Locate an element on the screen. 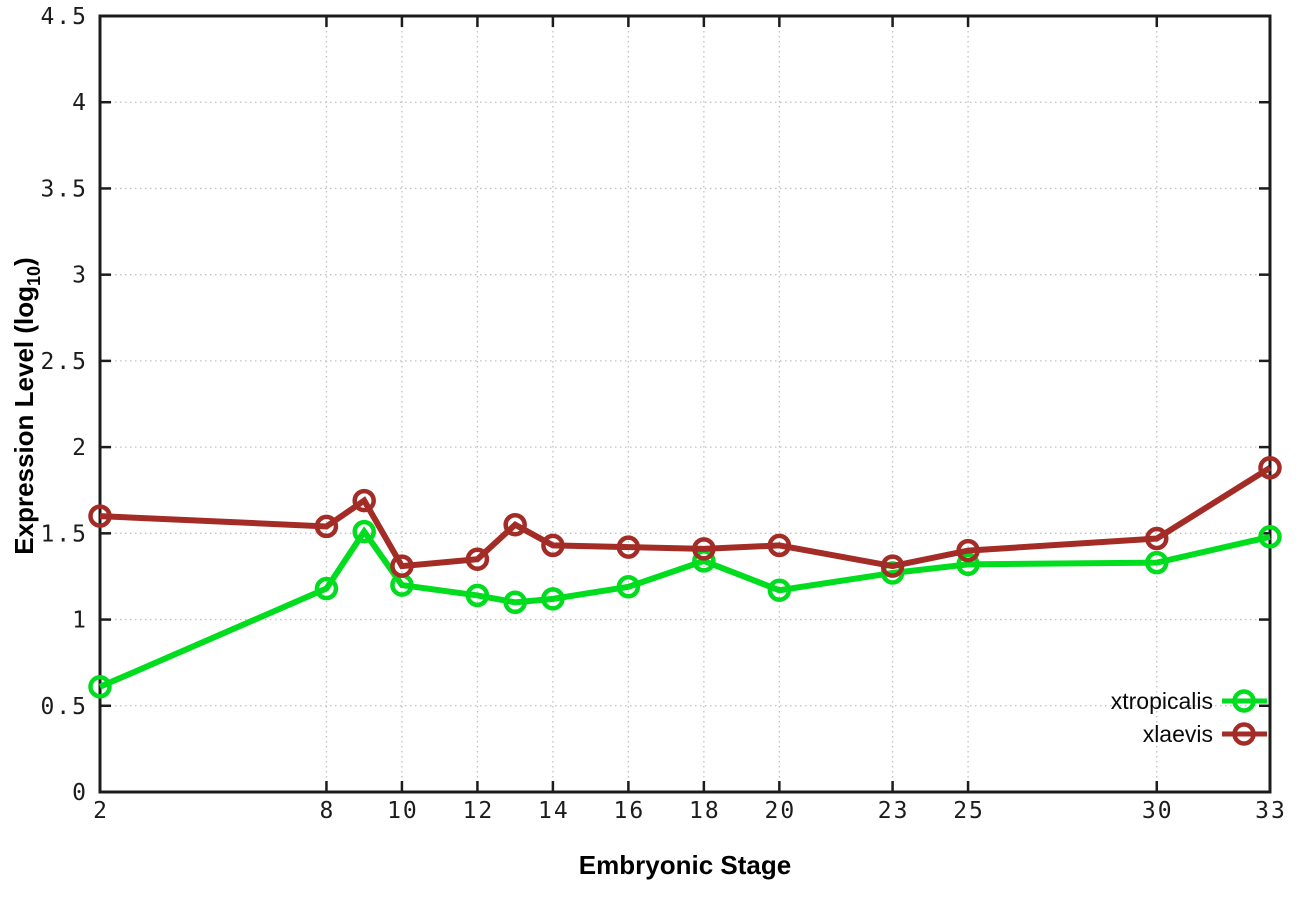  series-line-xlaevis is located at coordinates (685, 517).